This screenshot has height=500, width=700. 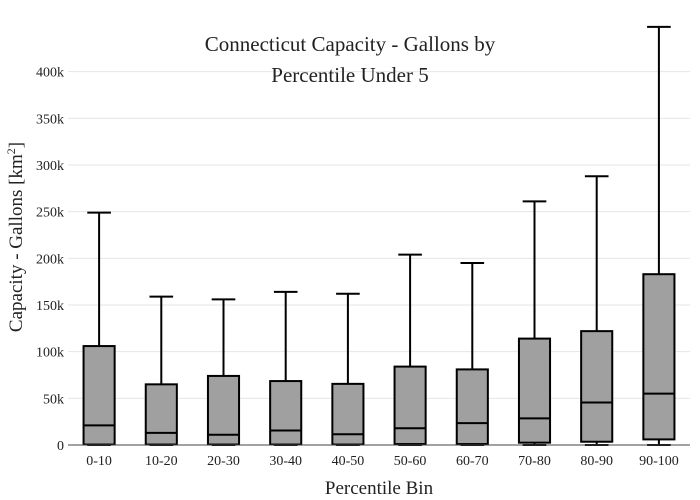 What do you see at coordinates (659, 461) in the screenshot?
I see `x-tick-label: 90-100` at bounding box center [659, 461].